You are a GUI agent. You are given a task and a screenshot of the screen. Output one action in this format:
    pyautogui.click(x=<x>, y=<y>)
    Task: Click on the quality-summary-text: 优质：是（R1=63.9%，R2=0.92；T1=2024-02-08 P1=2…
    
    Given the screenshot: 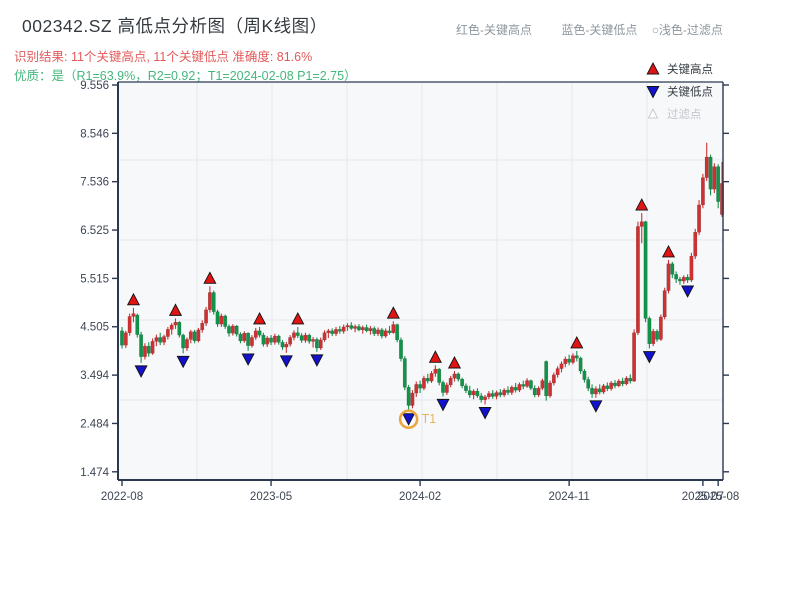 What is the action you would take?
    pyautogui.click(x=185, y=76)
    